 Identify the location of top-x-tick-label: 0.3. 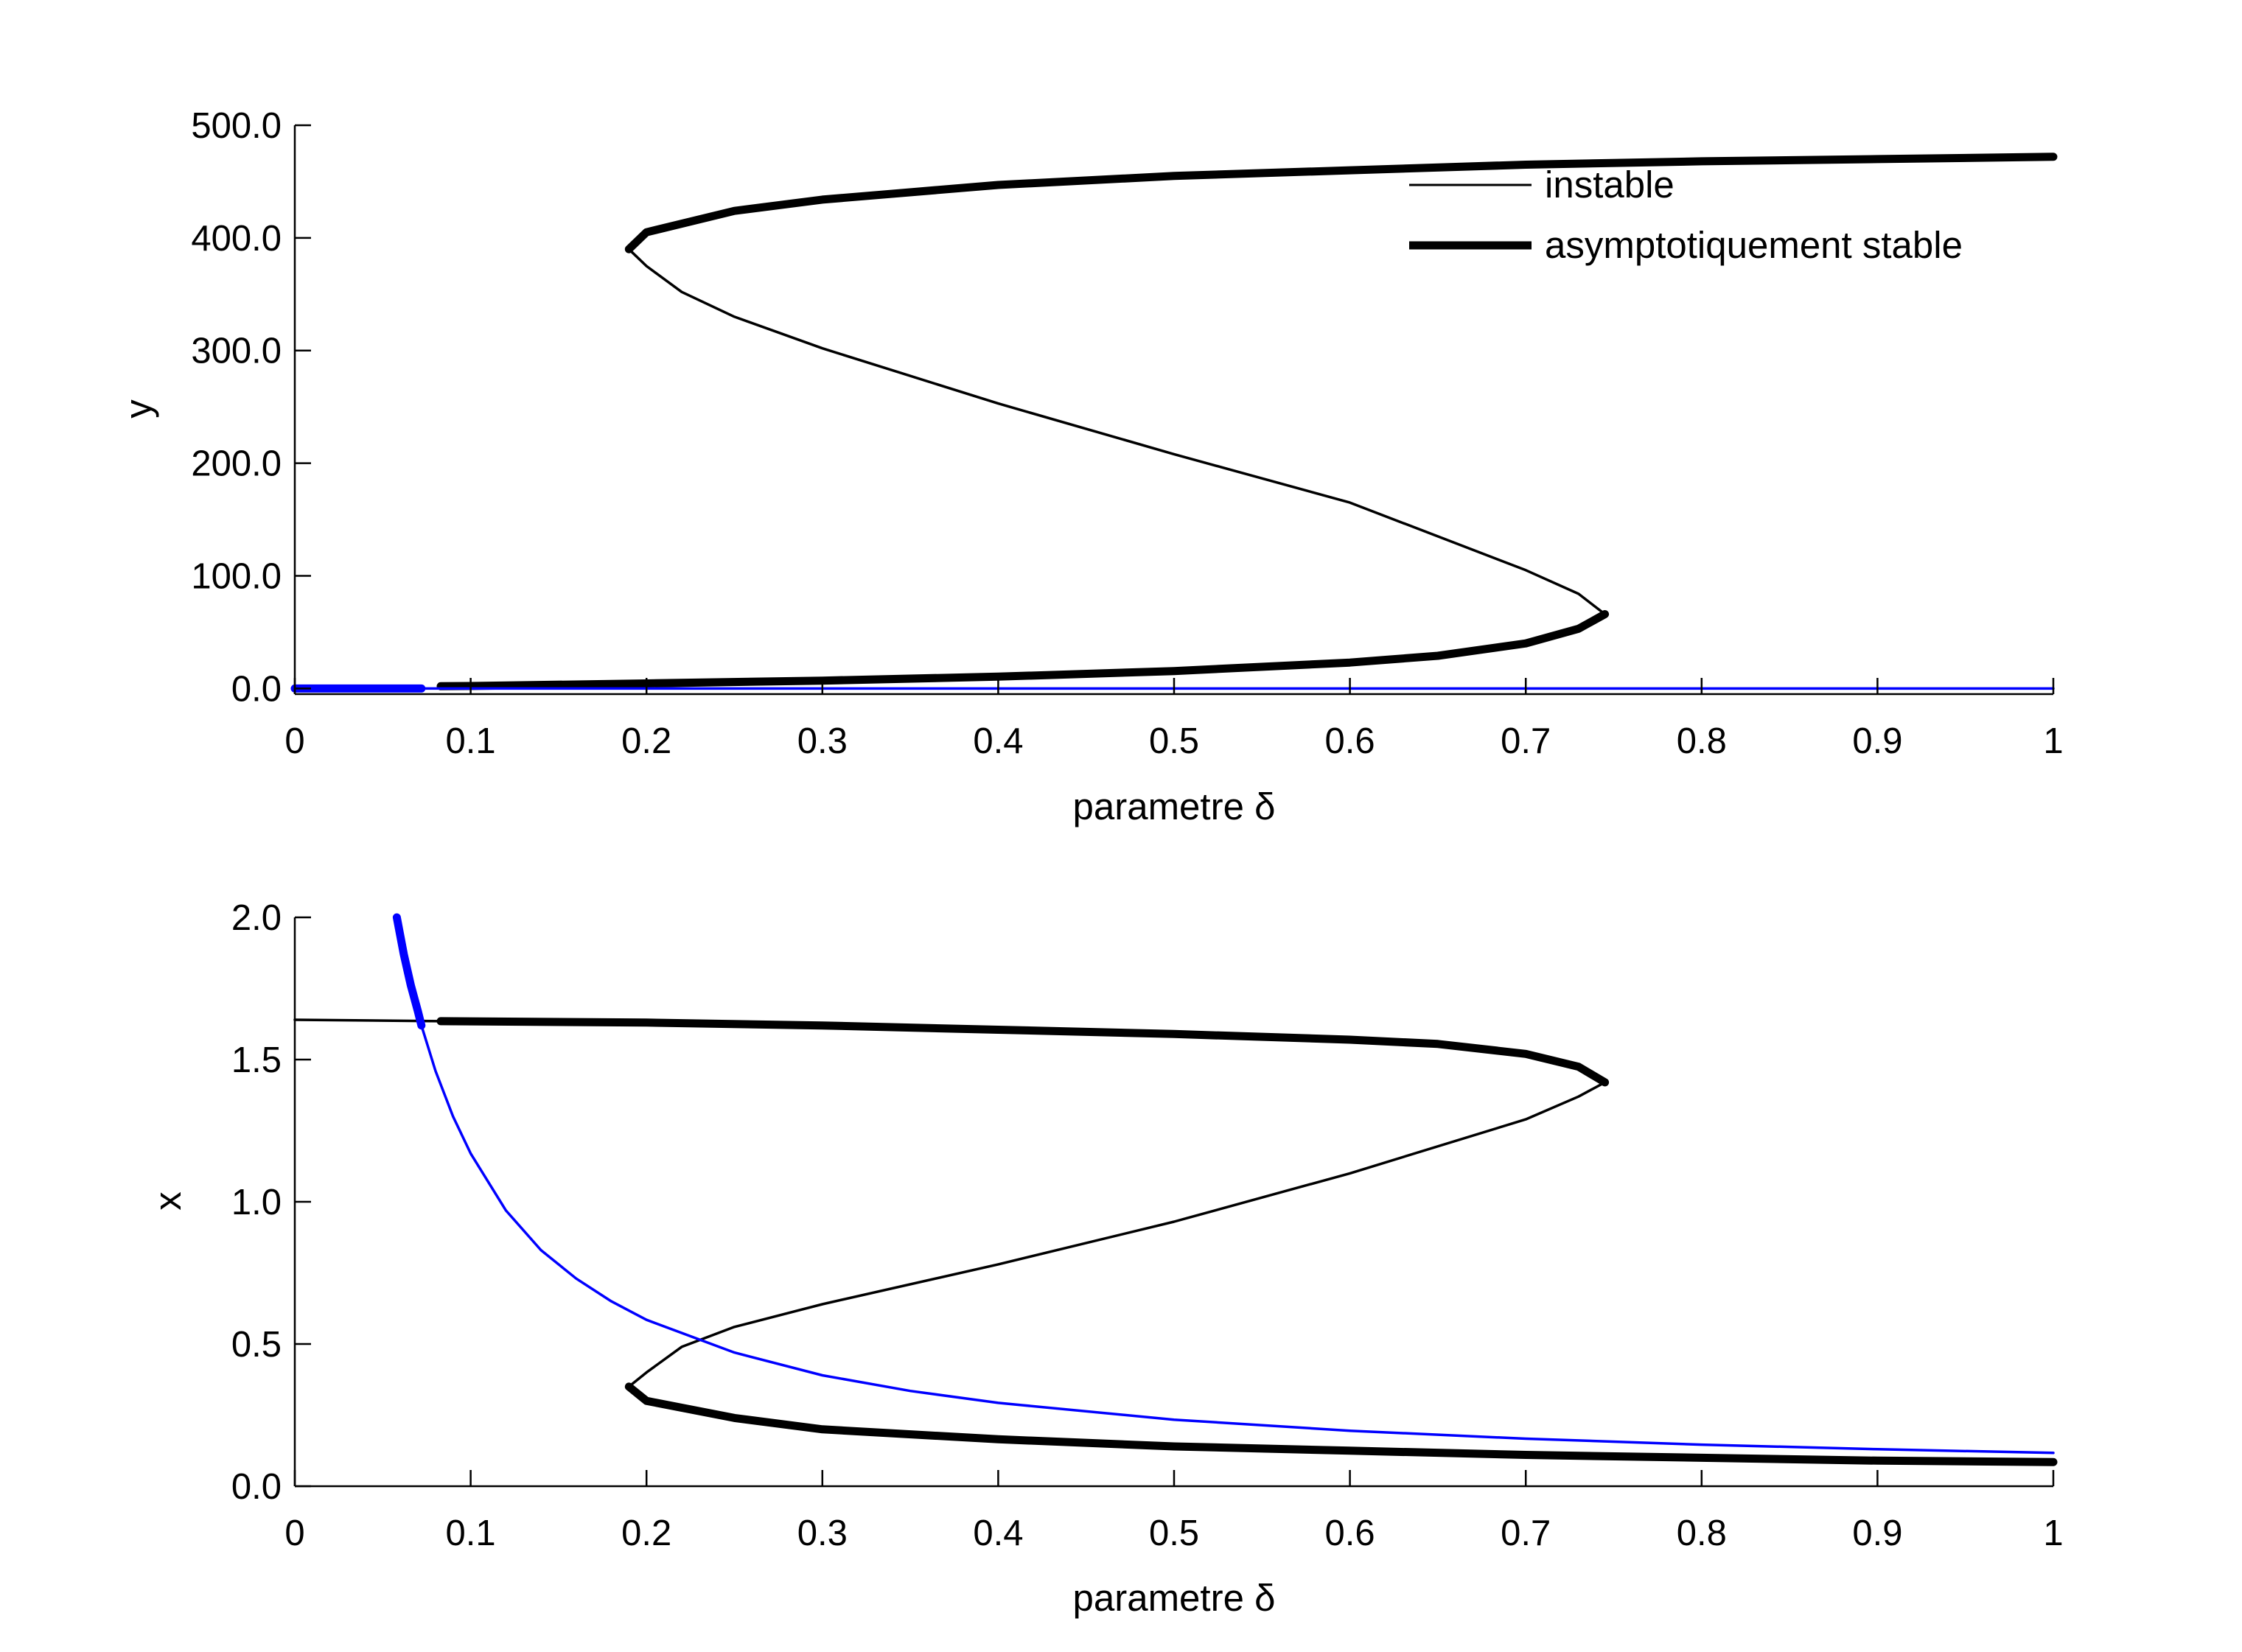
(822, 741).